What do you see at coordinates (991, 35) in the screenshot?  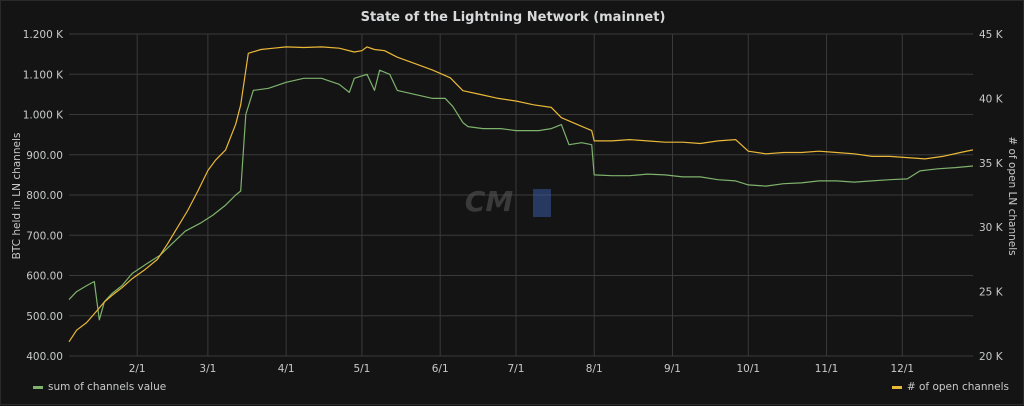 I see `right-tick-label: 45 K` at bounding box center [991, 35].